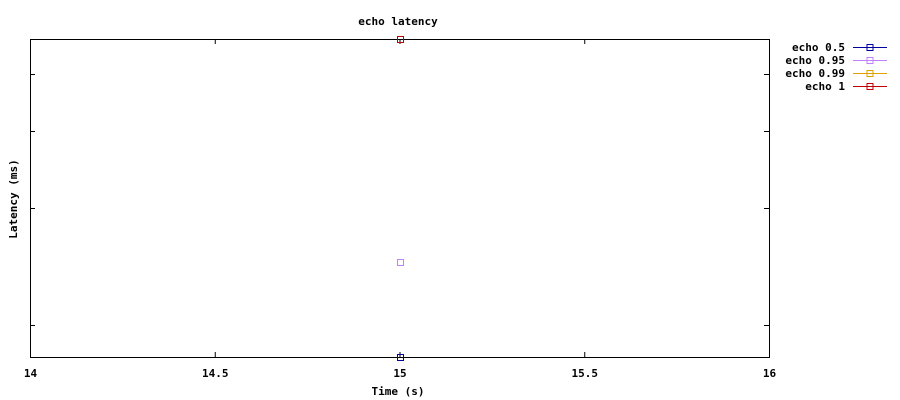 The image size is (900, 400). What do you see at coordinates (13, 198) in the screenshot?
I see `y-axis-label: Latency (ms)` at bounding box center [13, 198].